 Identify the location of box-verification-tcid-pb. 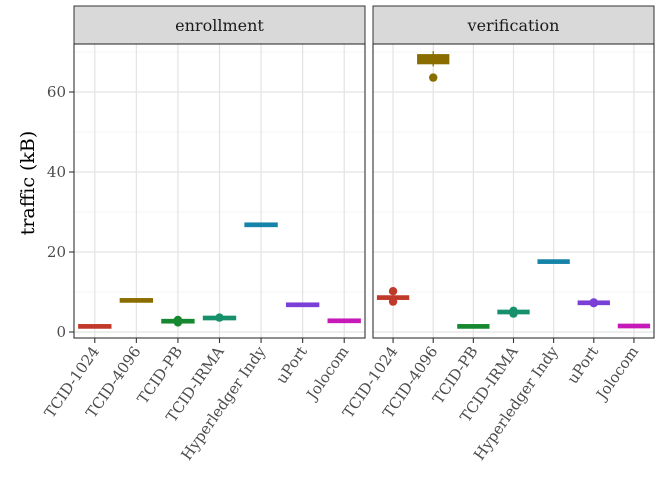
(473, 326).